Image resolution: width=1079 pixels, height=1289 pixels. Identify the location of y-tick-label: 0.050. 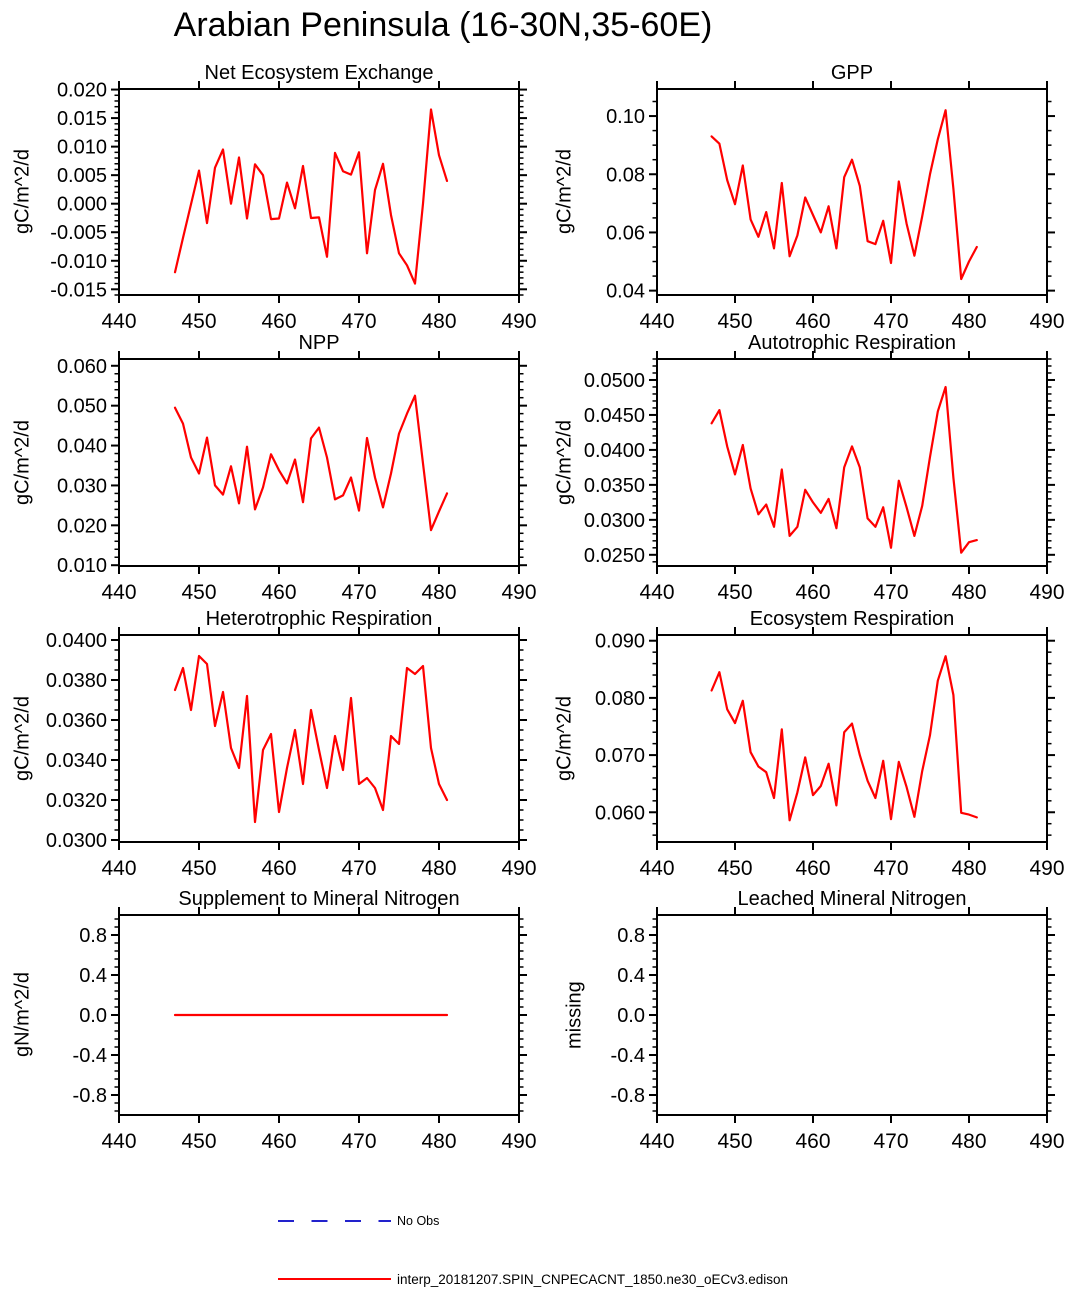
(82, 407).